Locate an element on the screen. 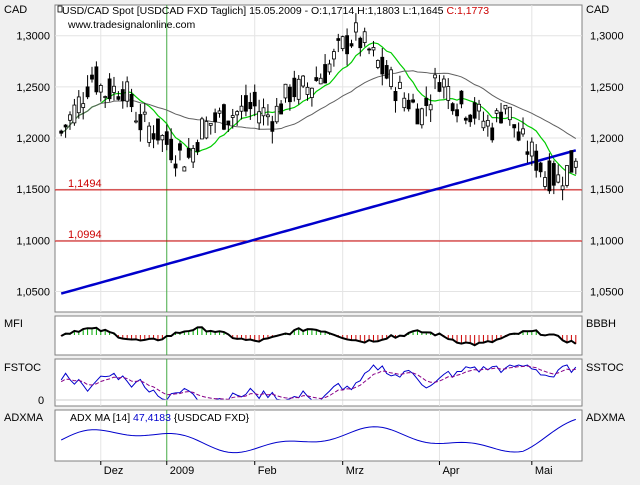 Image resolution: width=640 pixels, height=485 pixels. mfi-panel is located at coordinates (318, 335).